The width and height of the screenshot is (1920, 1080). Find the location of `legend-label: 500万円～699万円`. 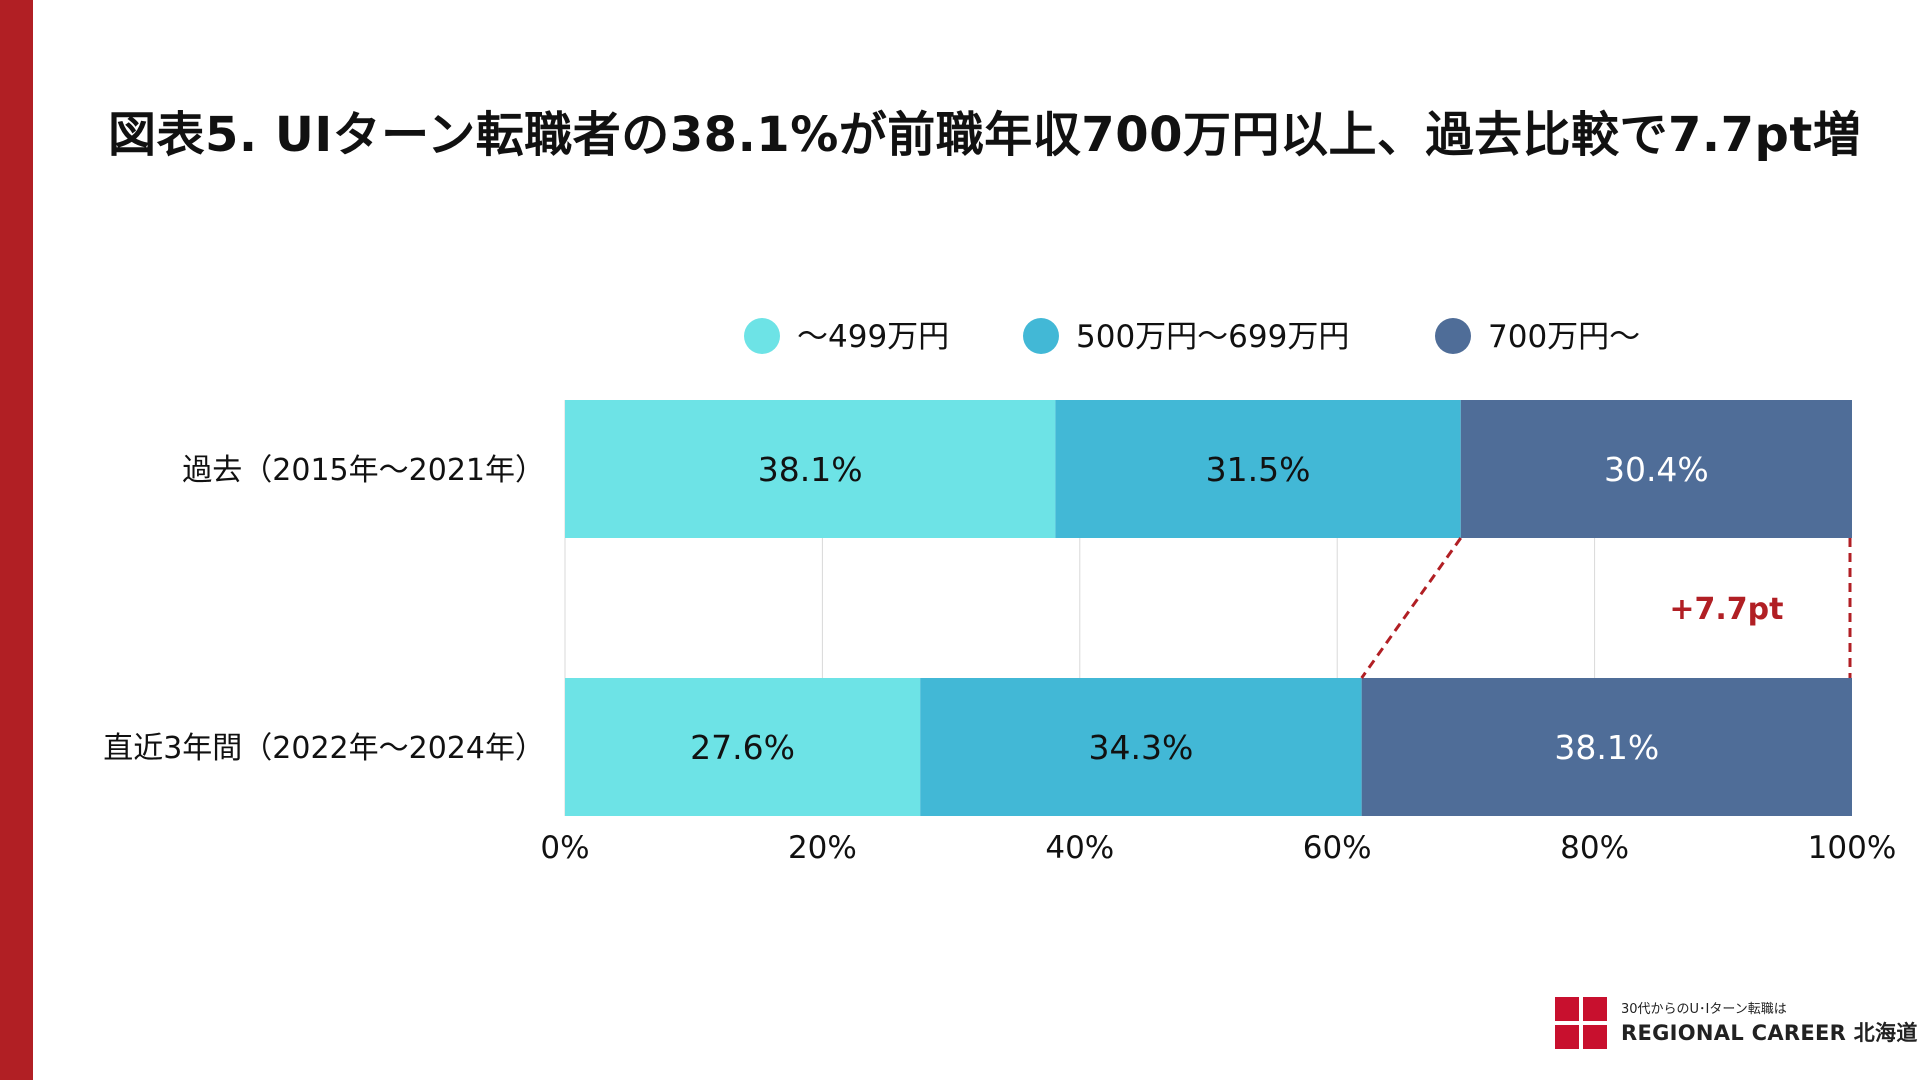

legend-label: 500万円～699万円 is located at coordinates (1212, 337).